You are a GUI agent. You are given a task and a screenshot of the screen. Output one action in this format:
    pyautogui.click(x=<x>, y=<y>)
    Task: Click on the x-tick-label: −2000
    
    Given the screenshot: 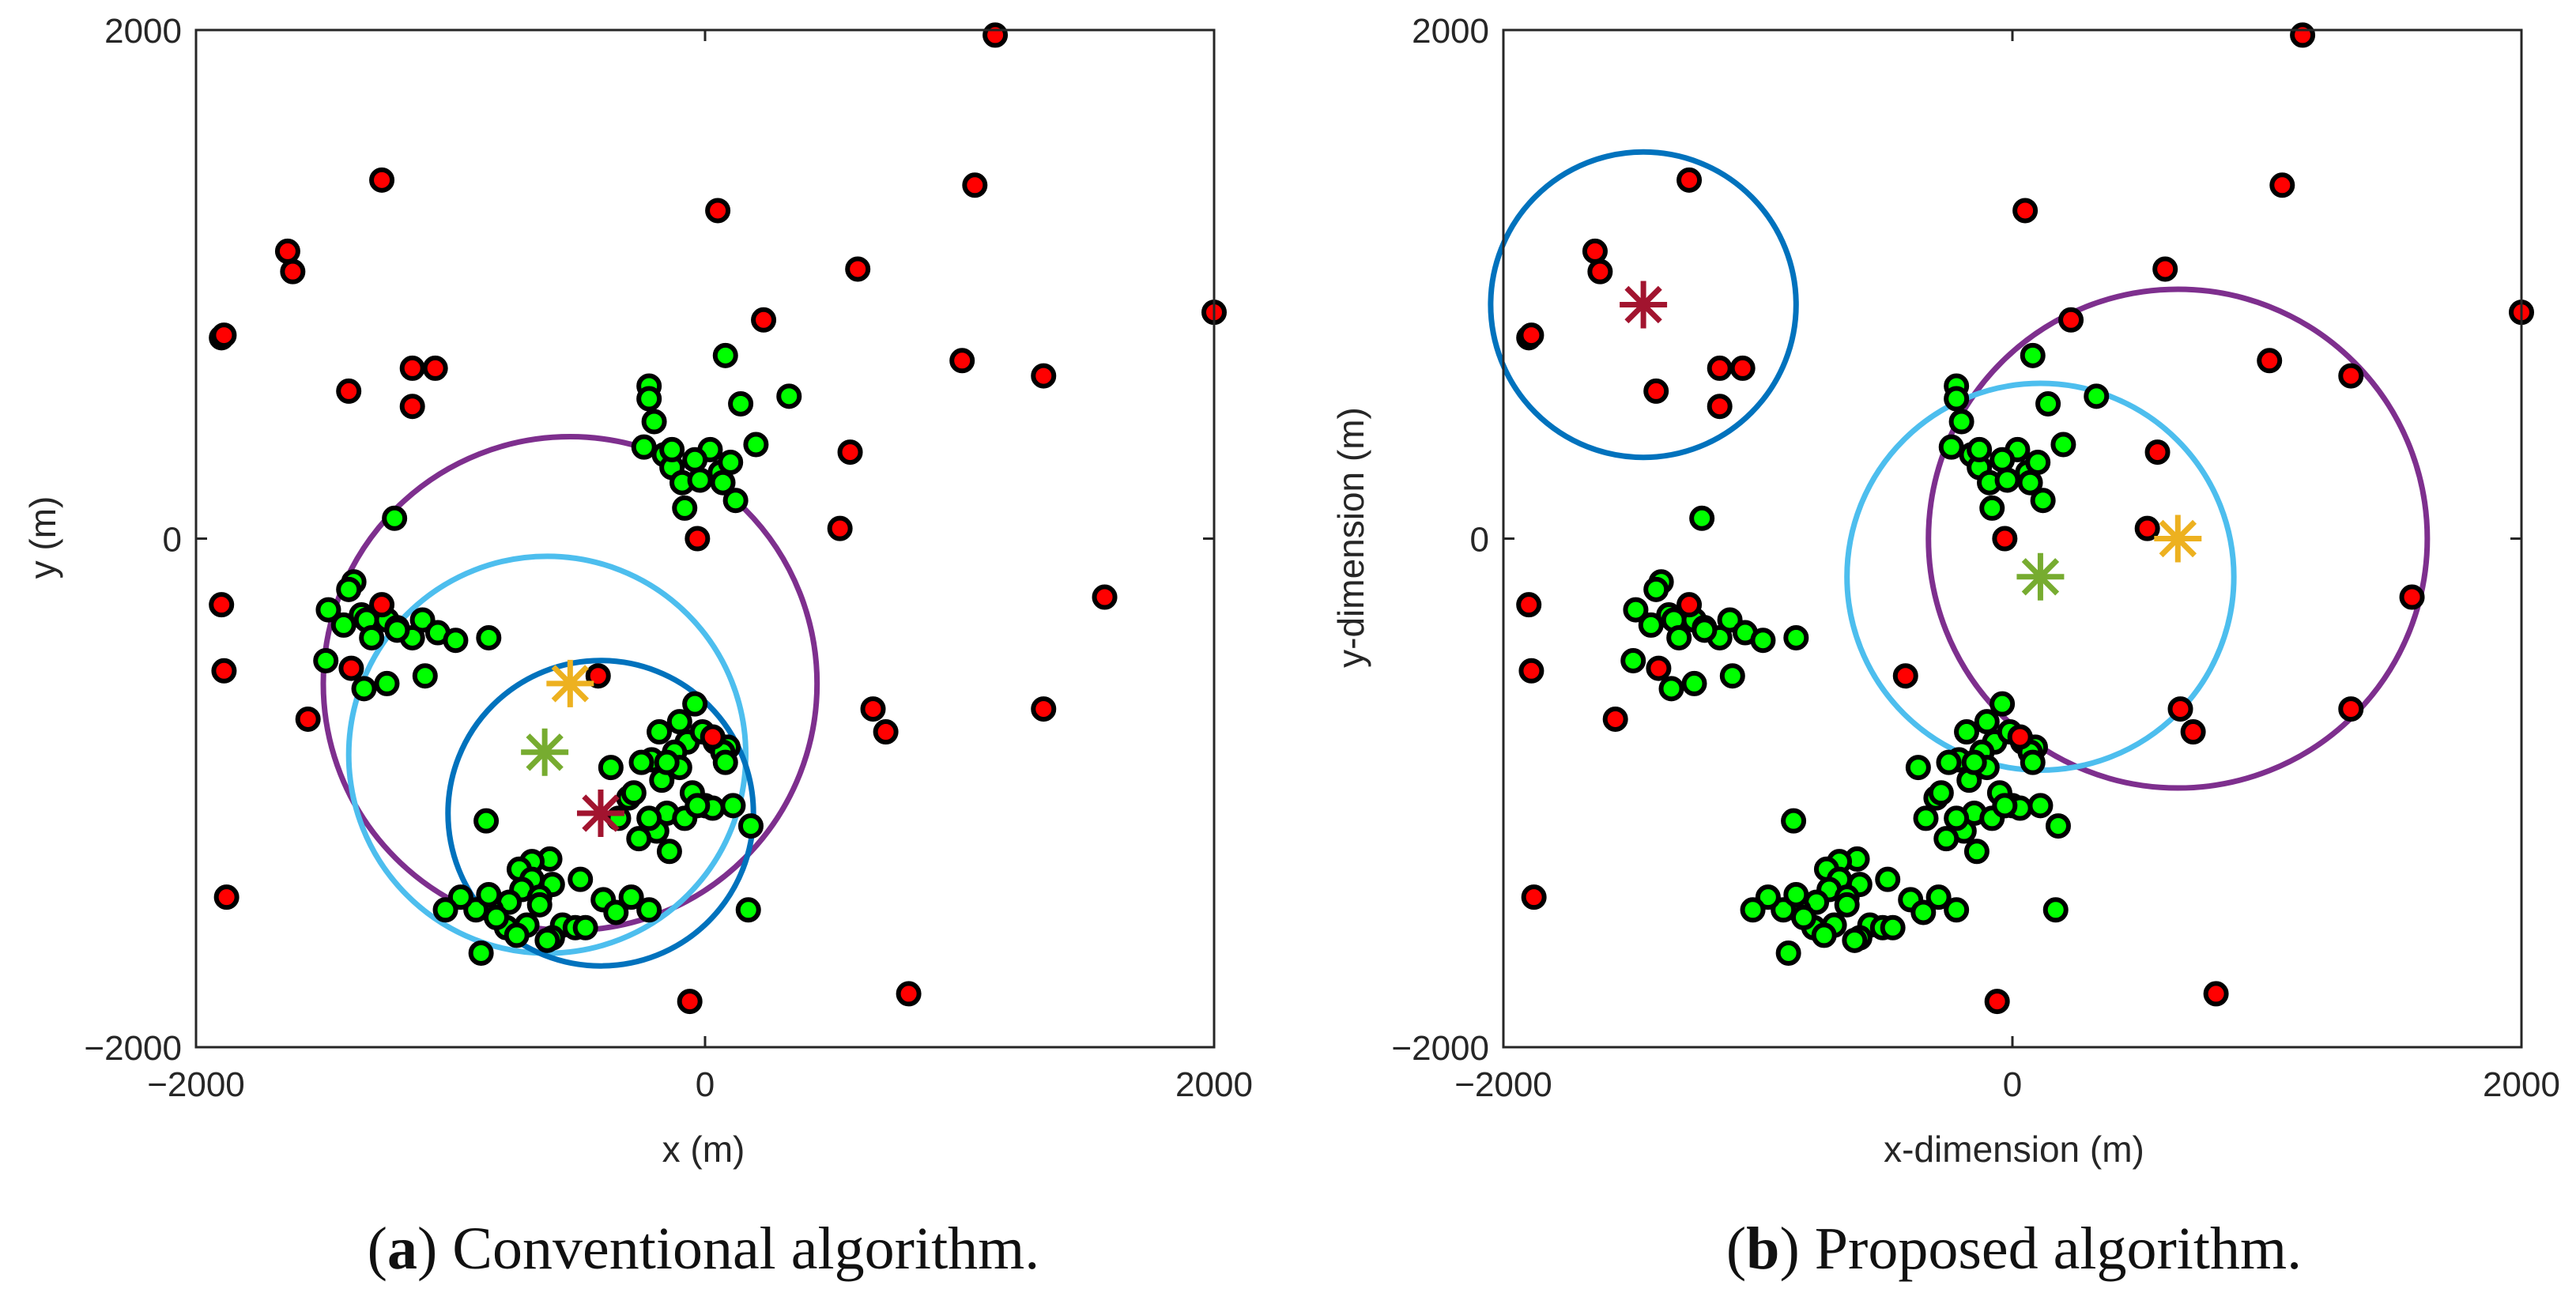 What is the action you would take?
    pyautogui.click(x=196, y=1084)
    